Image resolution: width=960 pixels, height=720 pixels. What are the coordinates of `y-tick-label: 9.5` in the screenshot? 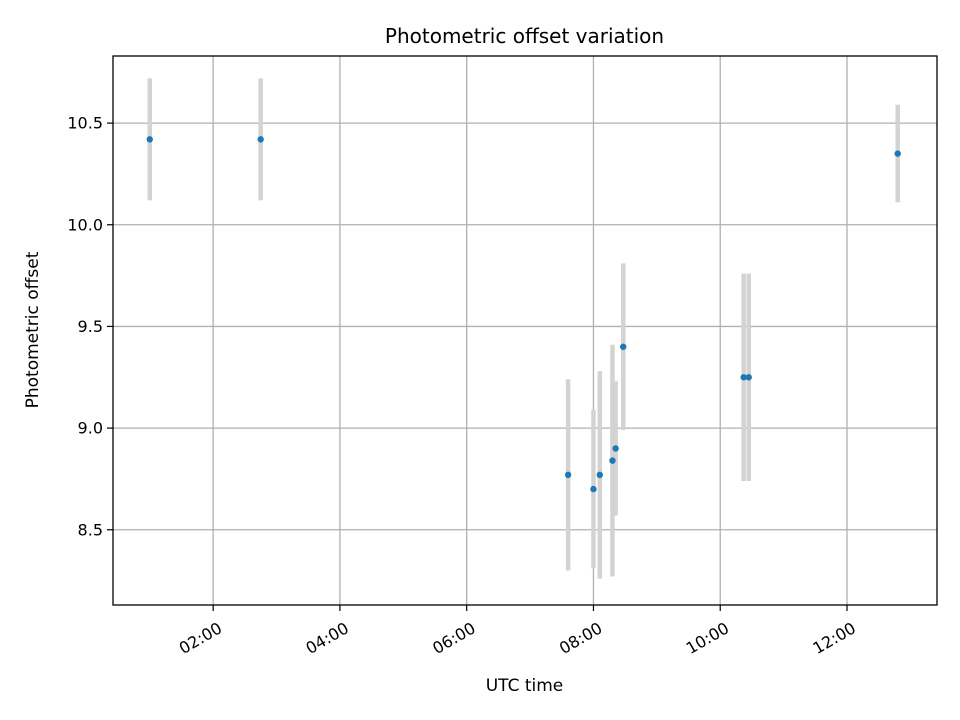 It's located at (90, 326).